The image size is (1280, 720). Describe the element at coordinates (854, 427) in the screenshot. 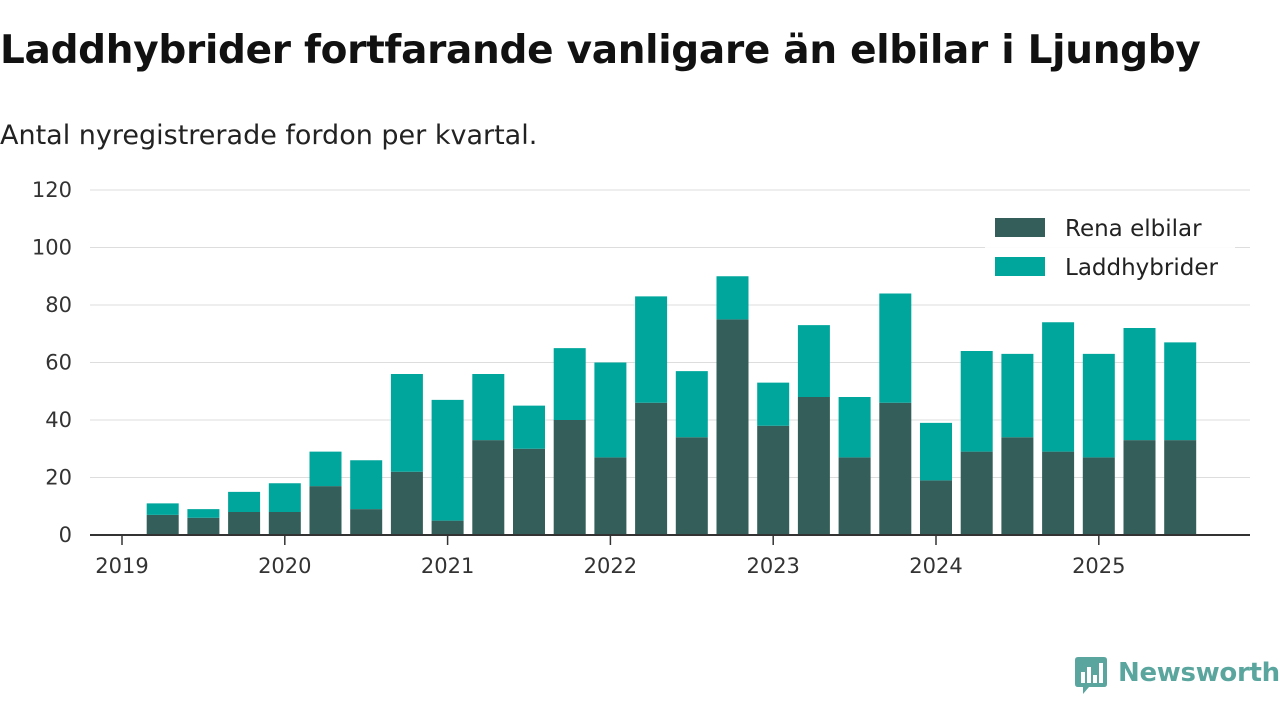

I see `bar-laddhybrider-2023-Q3` at that location.